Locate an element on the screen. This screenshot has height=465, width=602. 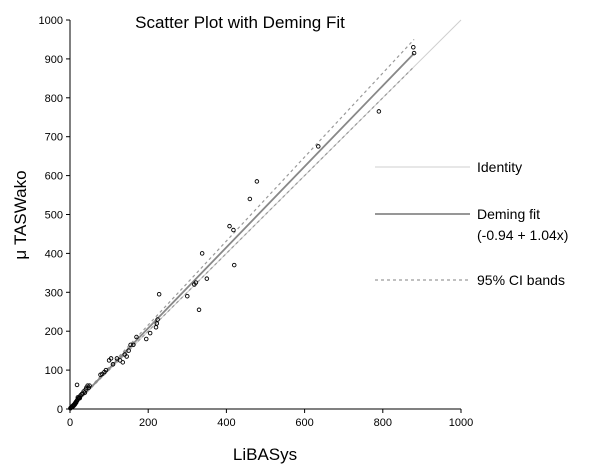
x-axis-title: LiBASys is located at coordinates (265, 454).